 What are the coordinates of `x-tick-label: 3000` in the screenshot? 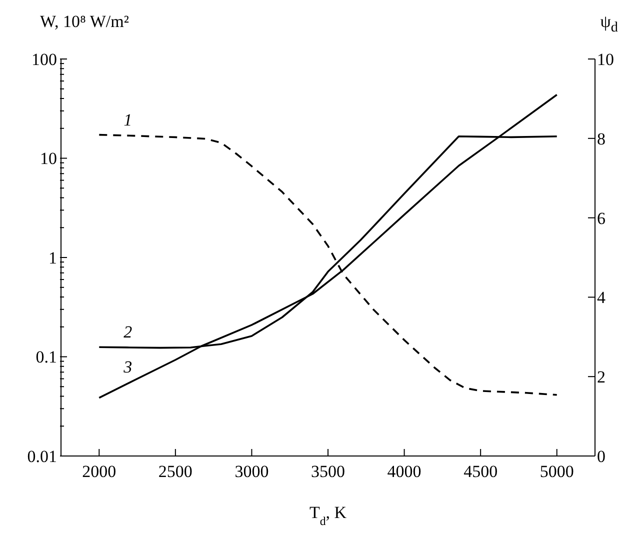 It's located at (251, 472).